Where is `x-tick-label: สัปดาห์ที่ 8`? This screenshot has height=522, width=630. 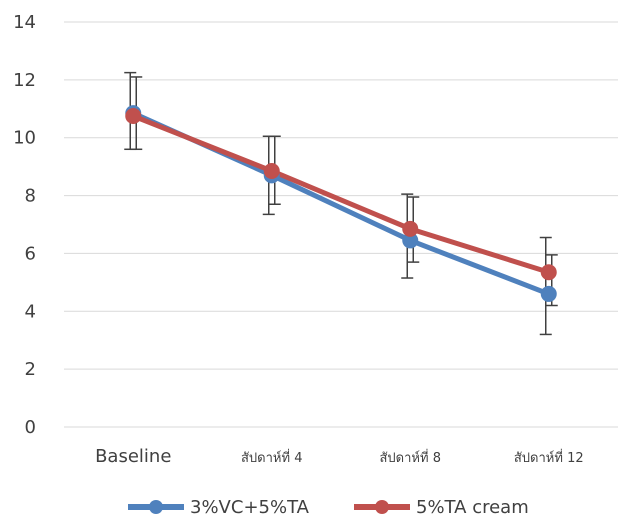 x-tick-label: สัปดาห์ที่ 8 is located at coordinates (410, 457).